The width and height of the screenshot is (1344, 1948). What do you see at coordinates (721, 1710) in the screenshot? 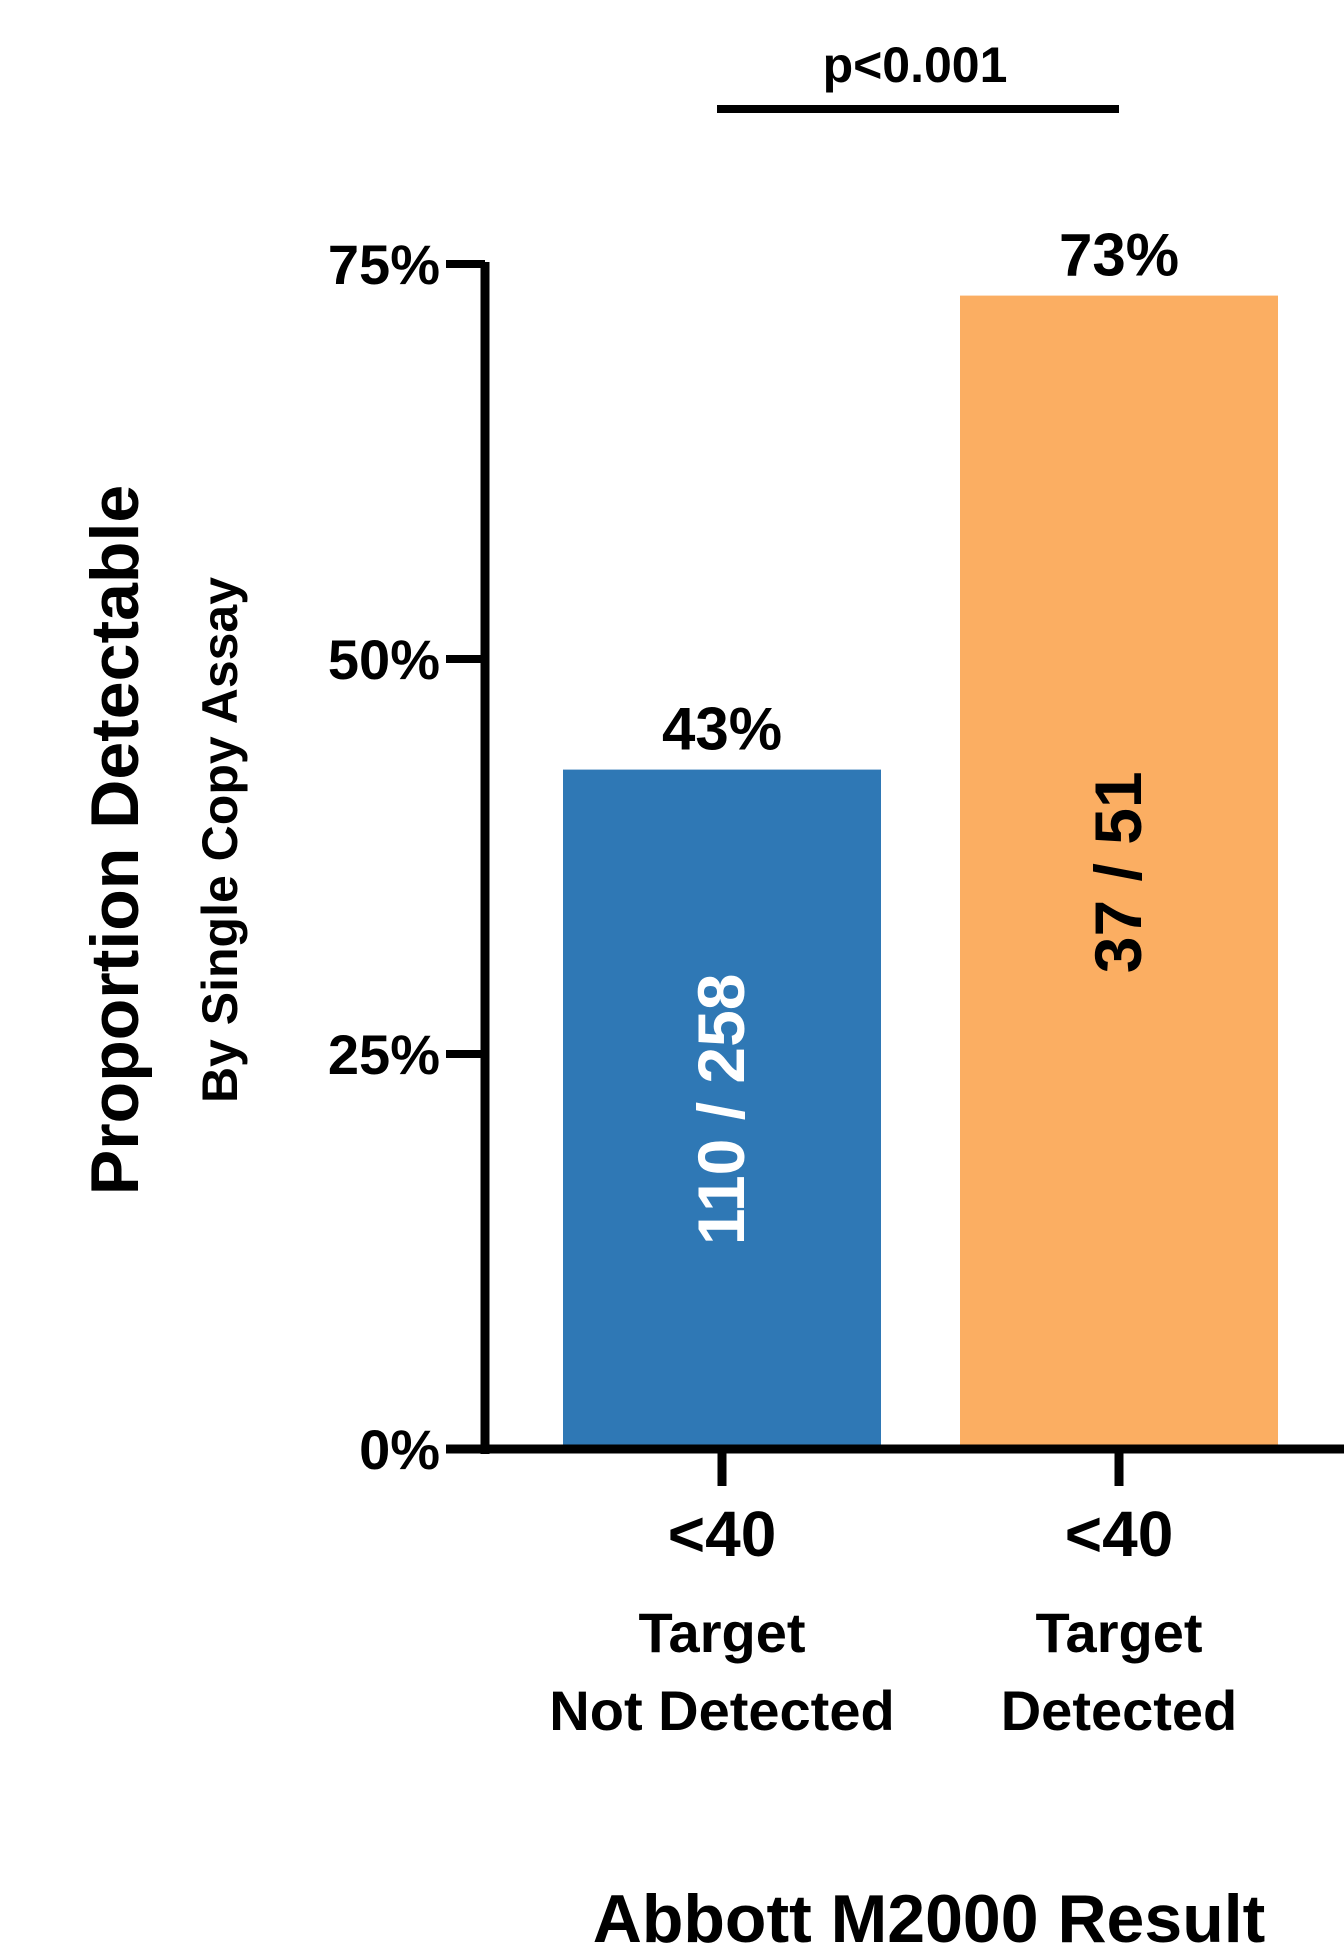
I see `x-tick-label-line2-0: Not Detected` at bounding box center [721, 1710].